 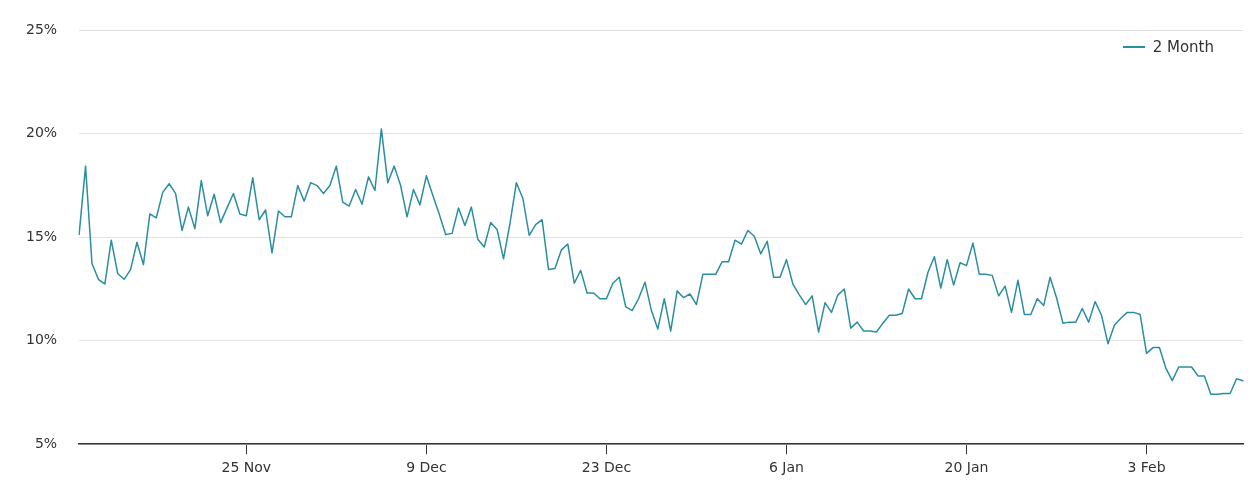 What do you see at coordinates (1183, 47) in the screenshot?
I see `legend-label: 2 Month` at bounding box center [1183, 47].